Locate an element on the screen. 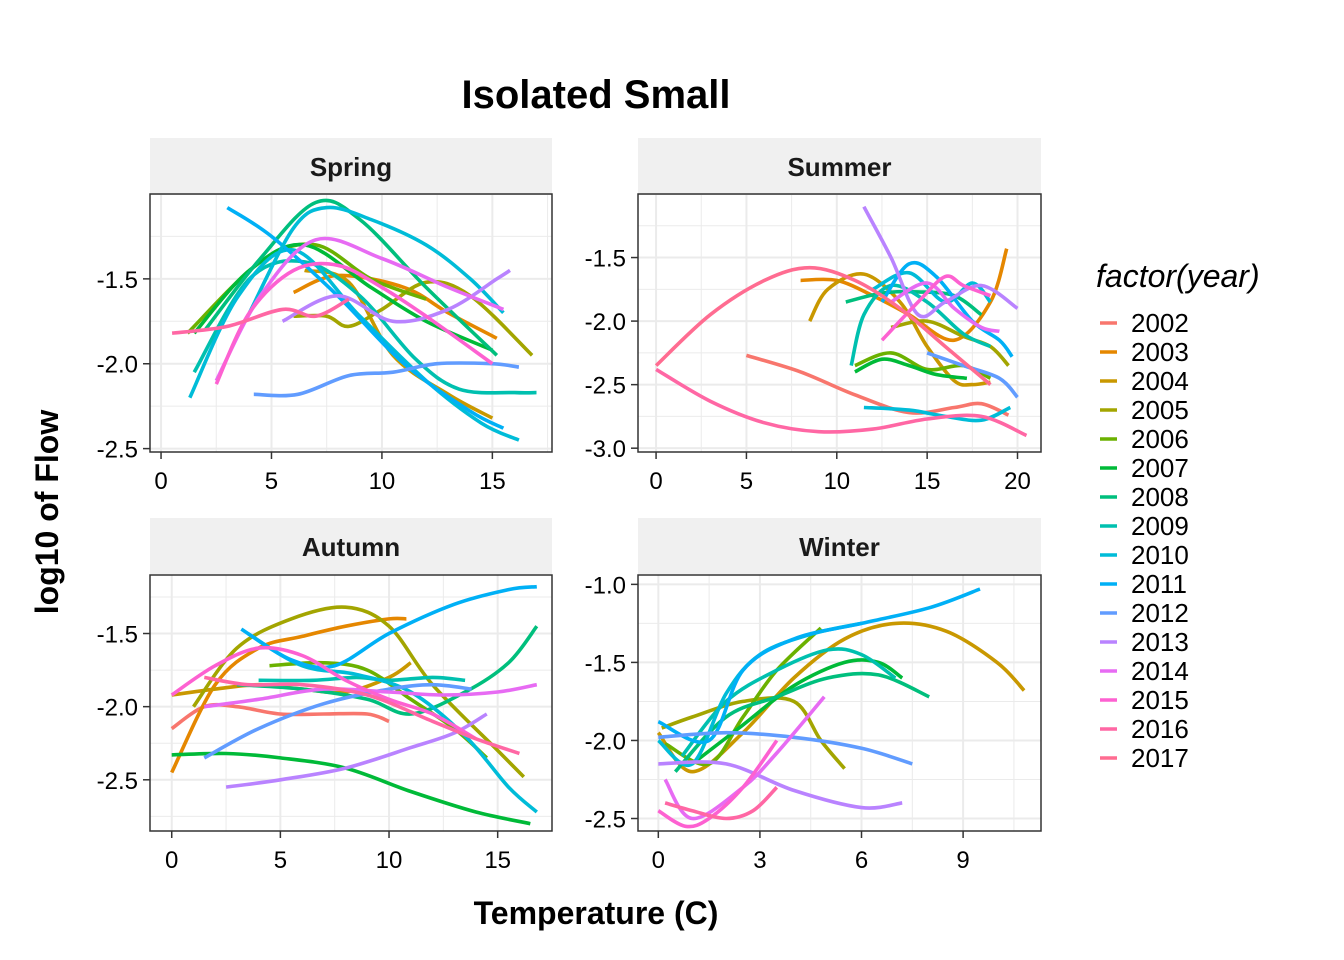 Image resolution: width=1344 pixels, height=960 pixels. x-tick-label: 6 is located at coordinates (861, 860).